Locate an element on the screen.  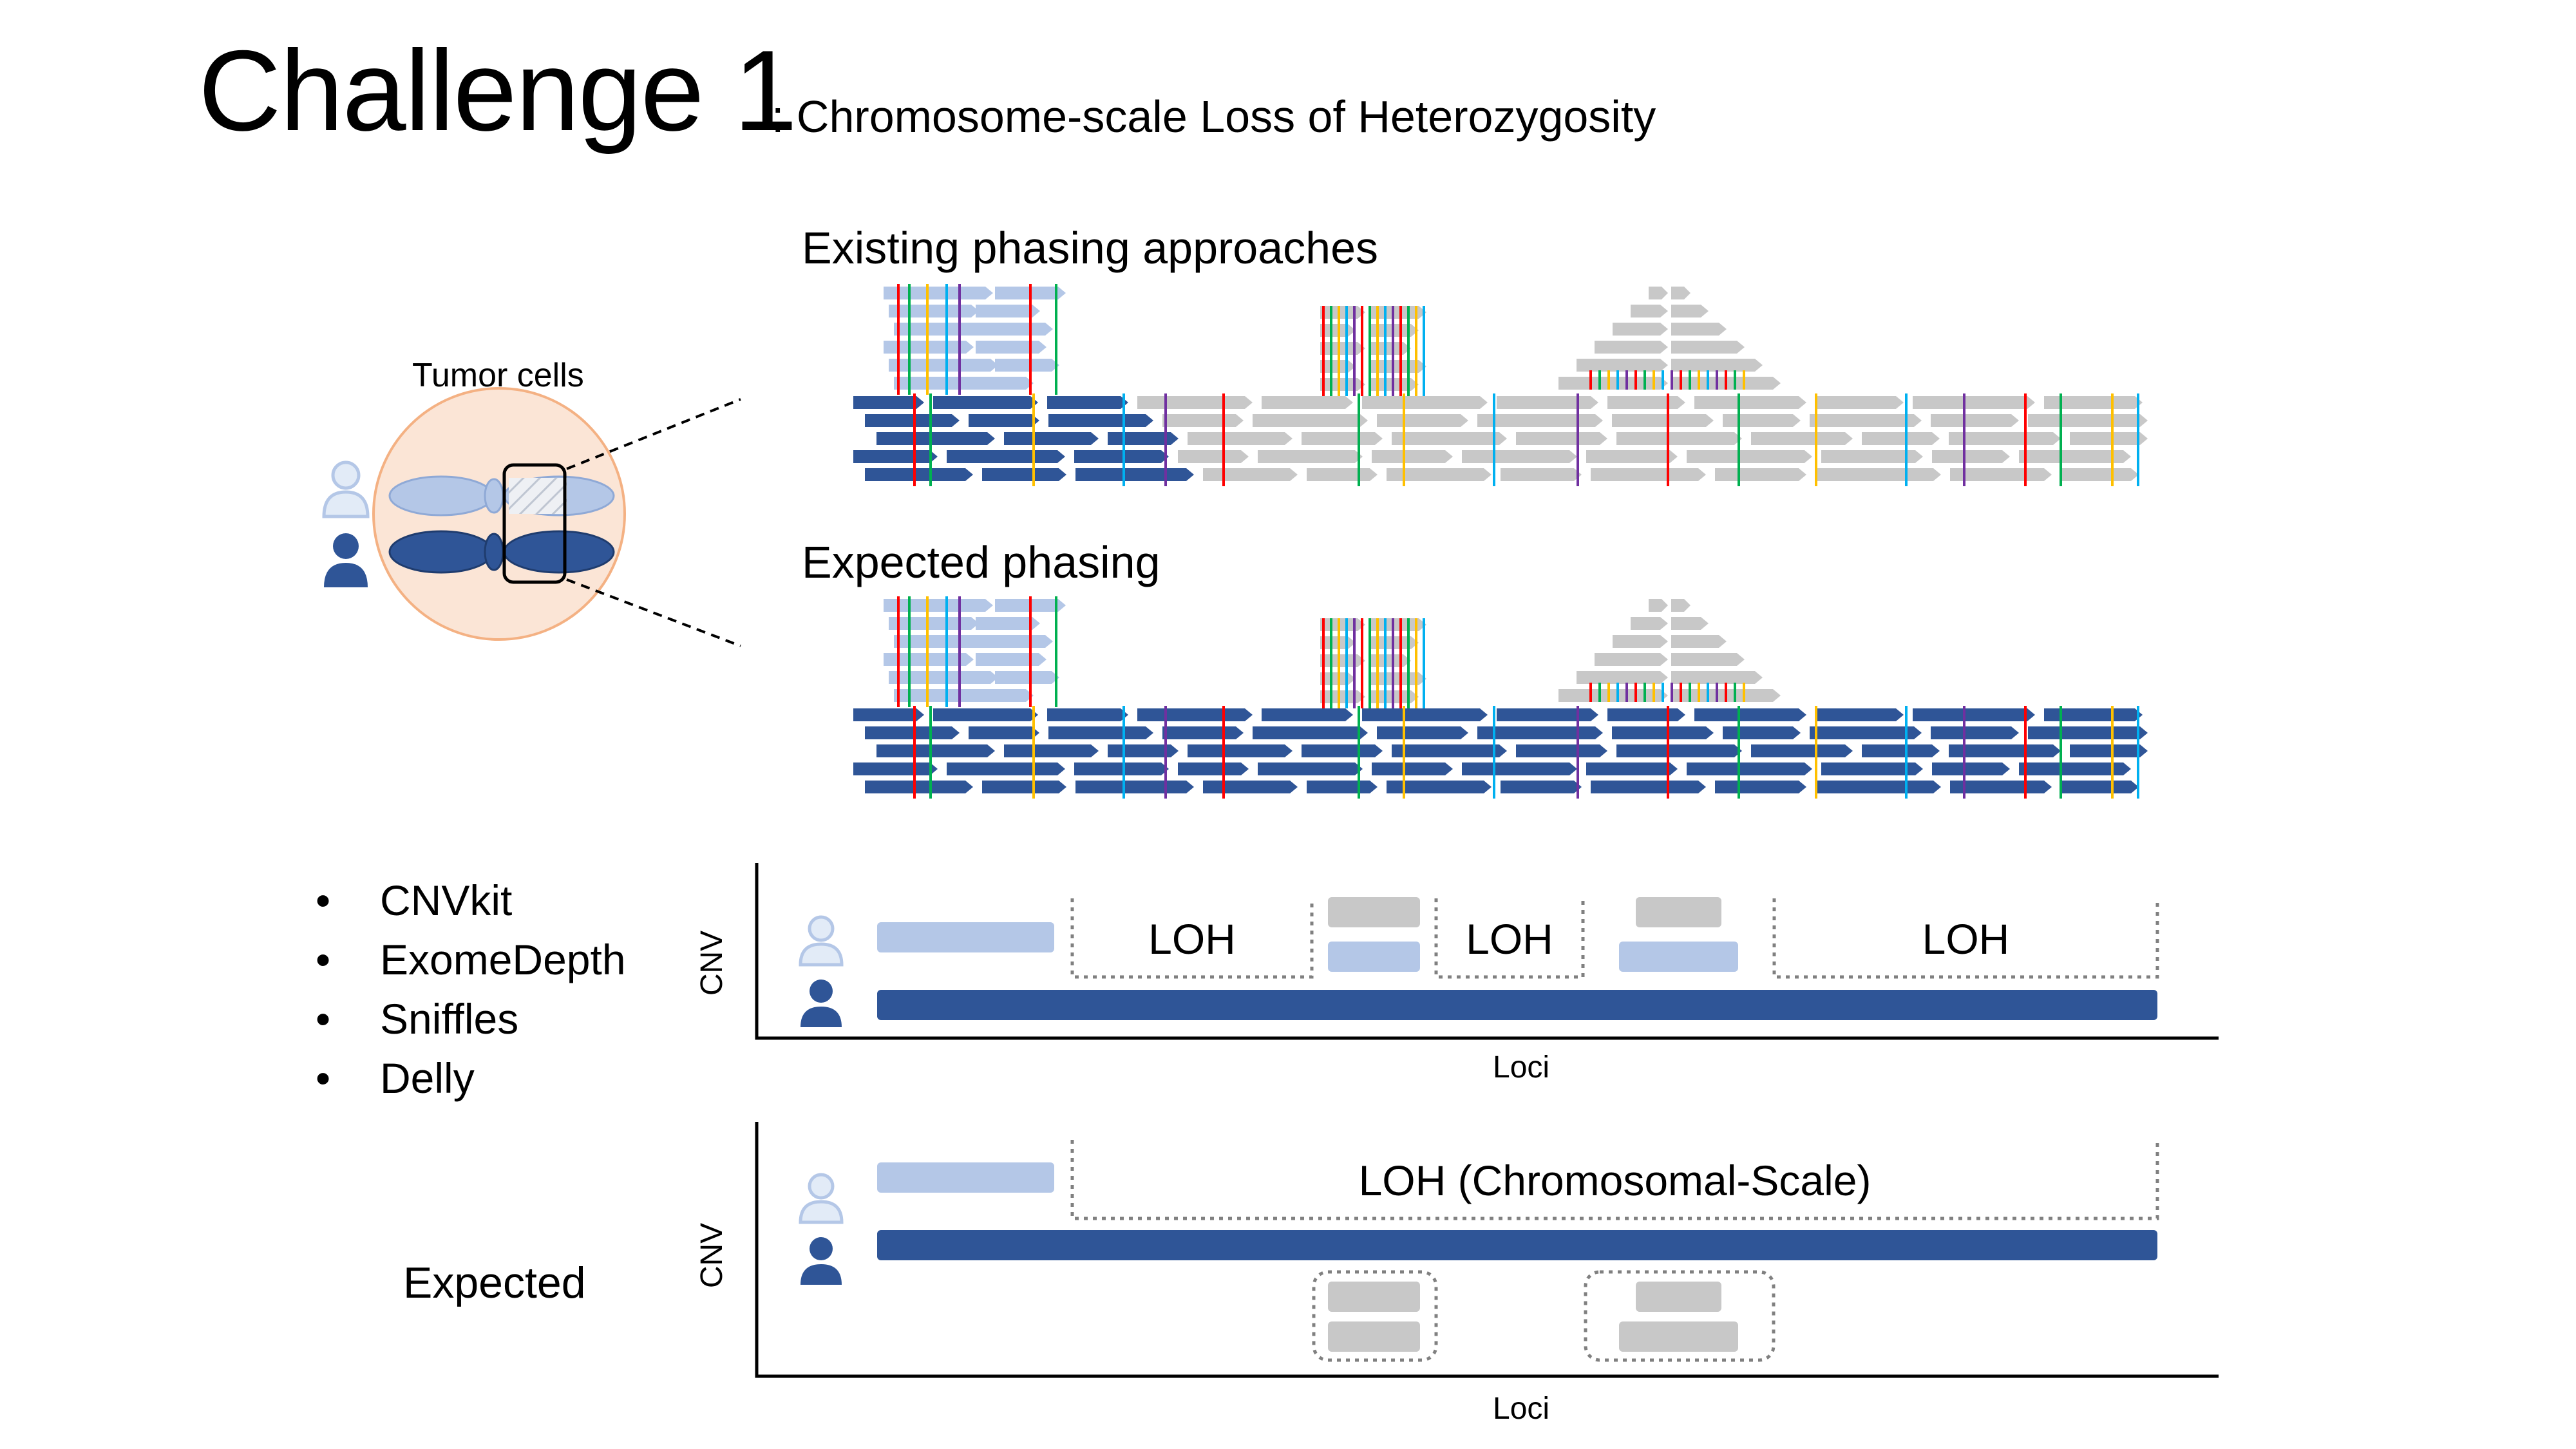
tool-list-item: • Sniffles is located at coordinates (471, 1018).